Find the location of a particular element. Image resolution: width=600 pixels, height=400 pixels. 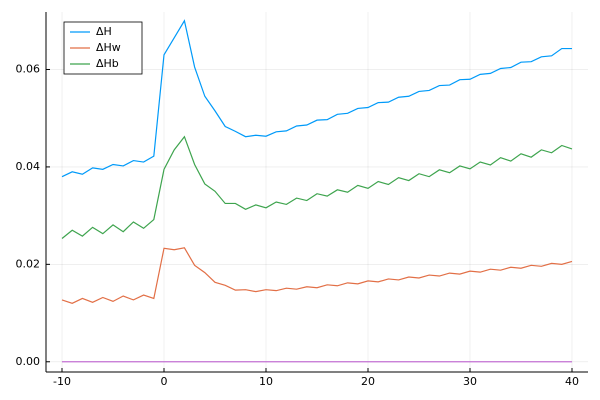

y-tick-label: 0.06 is located at coordinates (28, 68).